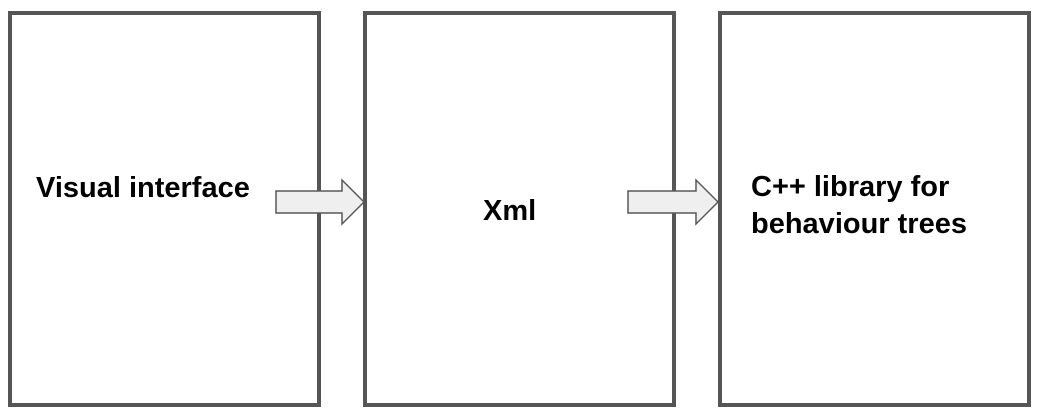 Image resolution: width=1037 pixels, height=414 pixels. What do you see at coordinates (143, 188) in the screenshot?
I see `visual-interface-label: Visual interface` at bounding box center [143, 188].